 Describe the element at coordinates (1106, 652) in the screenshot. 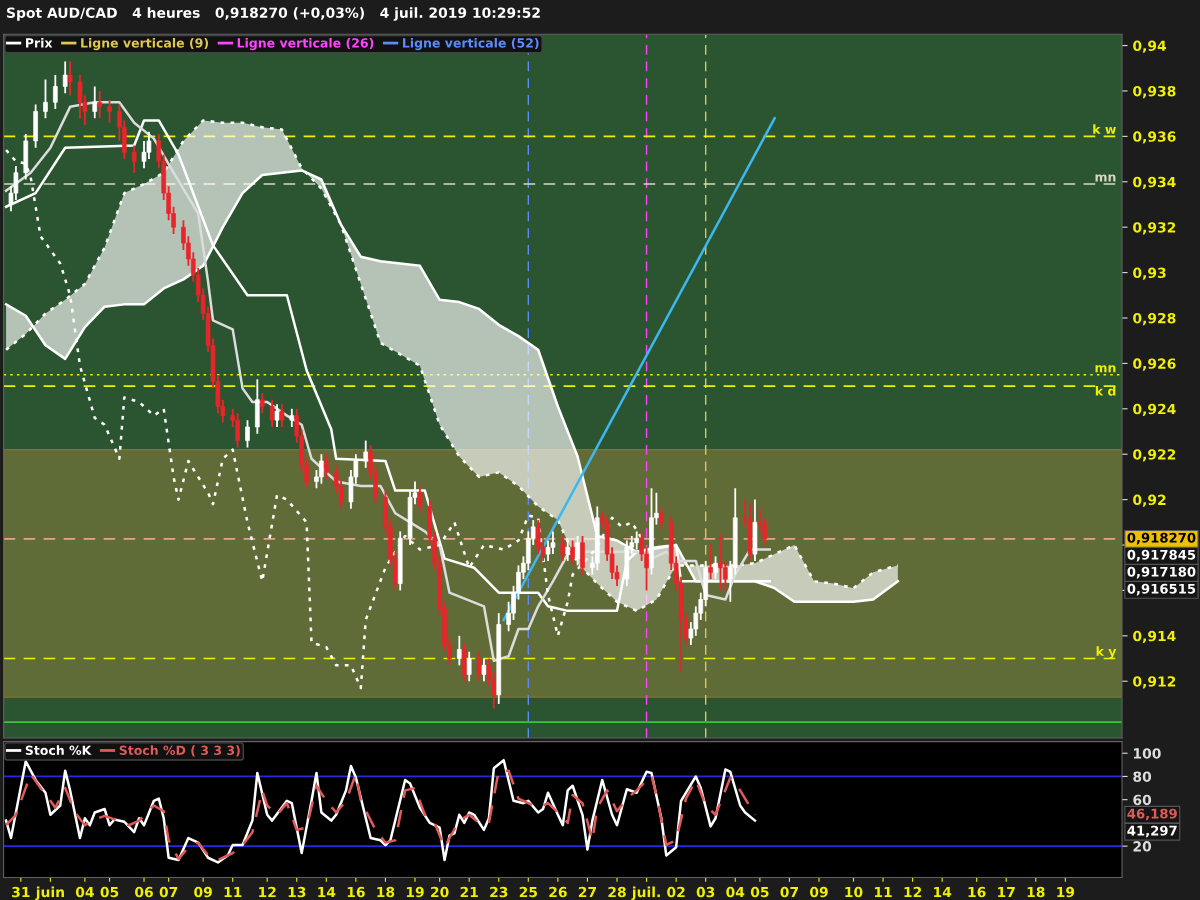

I see `ref-line-label: k y` at that location.